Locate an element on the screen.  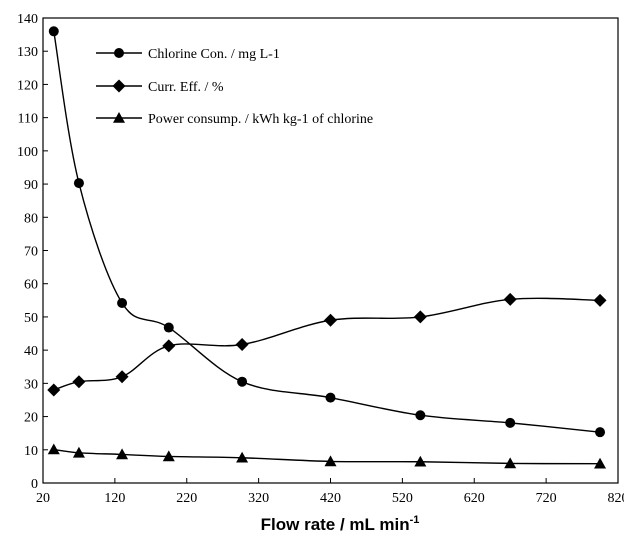
series-triangle is located at coordinates (327, 456).